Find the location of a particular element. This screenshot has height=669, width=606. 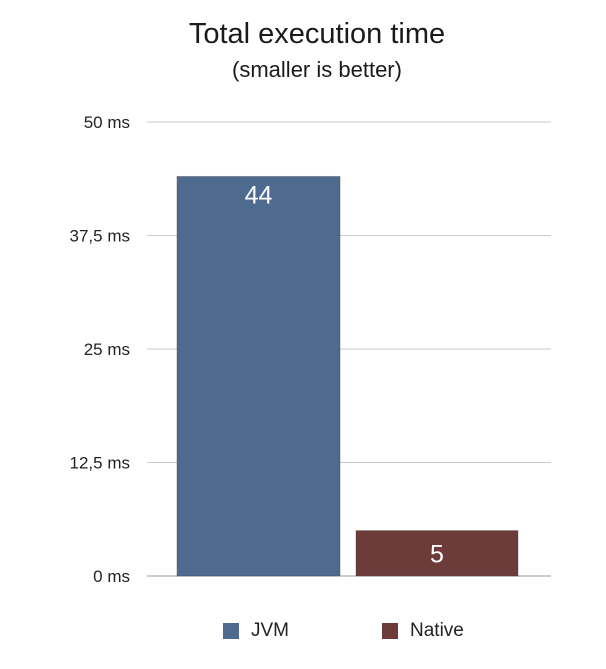

bar-native is located at coordinates (437, 553).